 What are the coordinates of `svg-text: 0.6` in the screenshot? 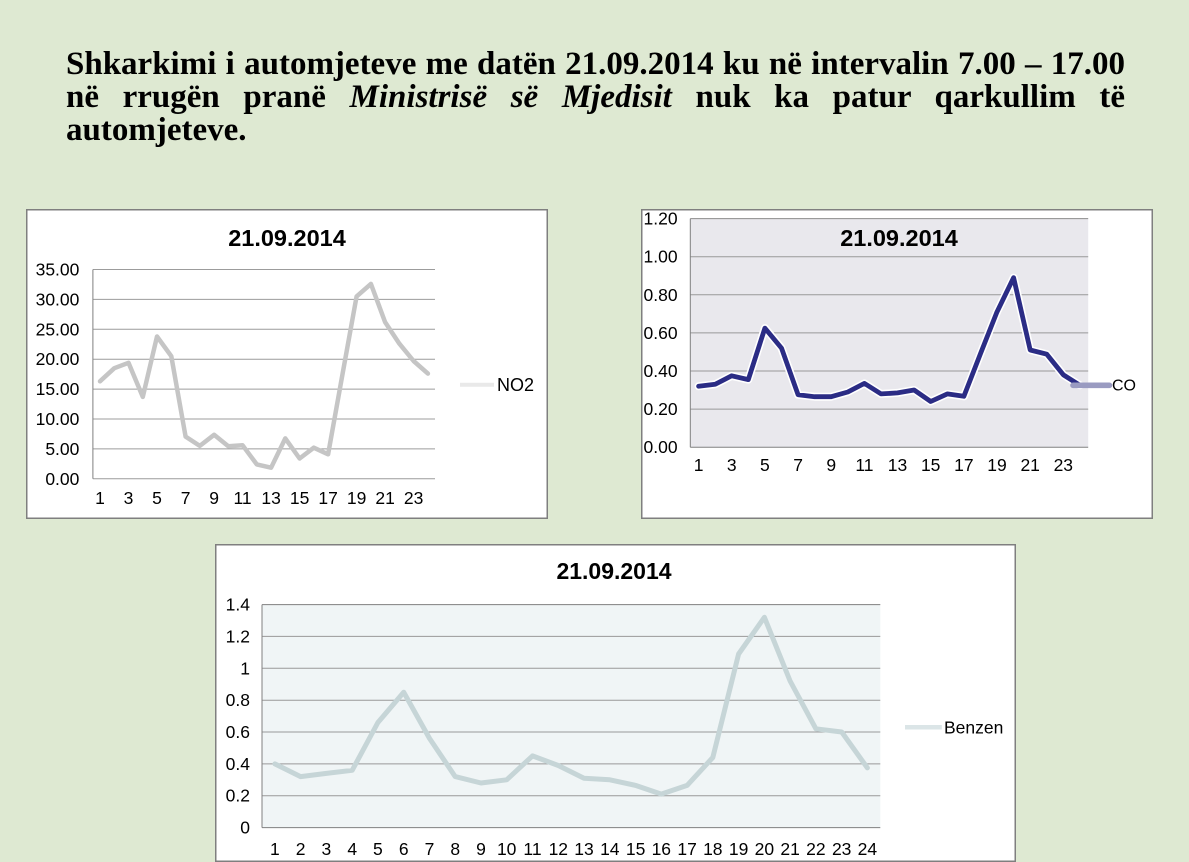 It's located at (238, 732).